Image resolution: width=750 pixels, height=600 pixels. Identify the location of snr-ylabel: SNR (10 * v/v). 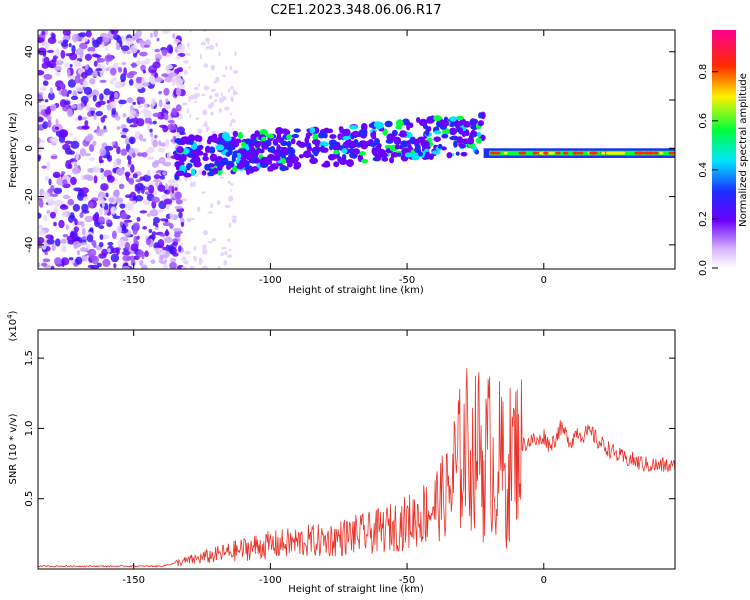
(13, 448).